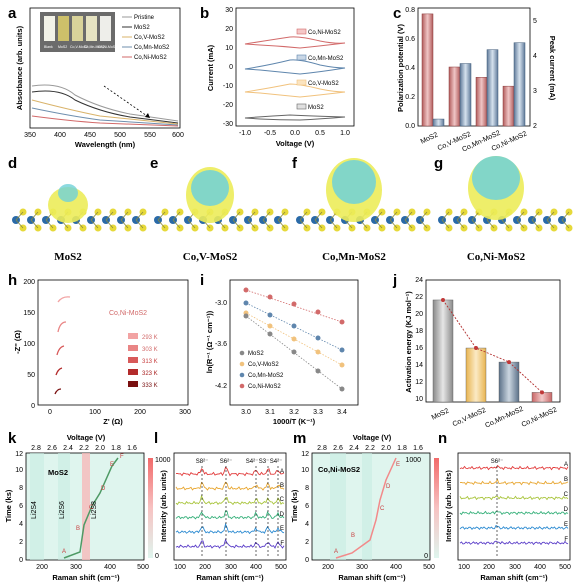 The image size is (578, 586). I want to click on k-ytick-2: 4, so click(21, 524).